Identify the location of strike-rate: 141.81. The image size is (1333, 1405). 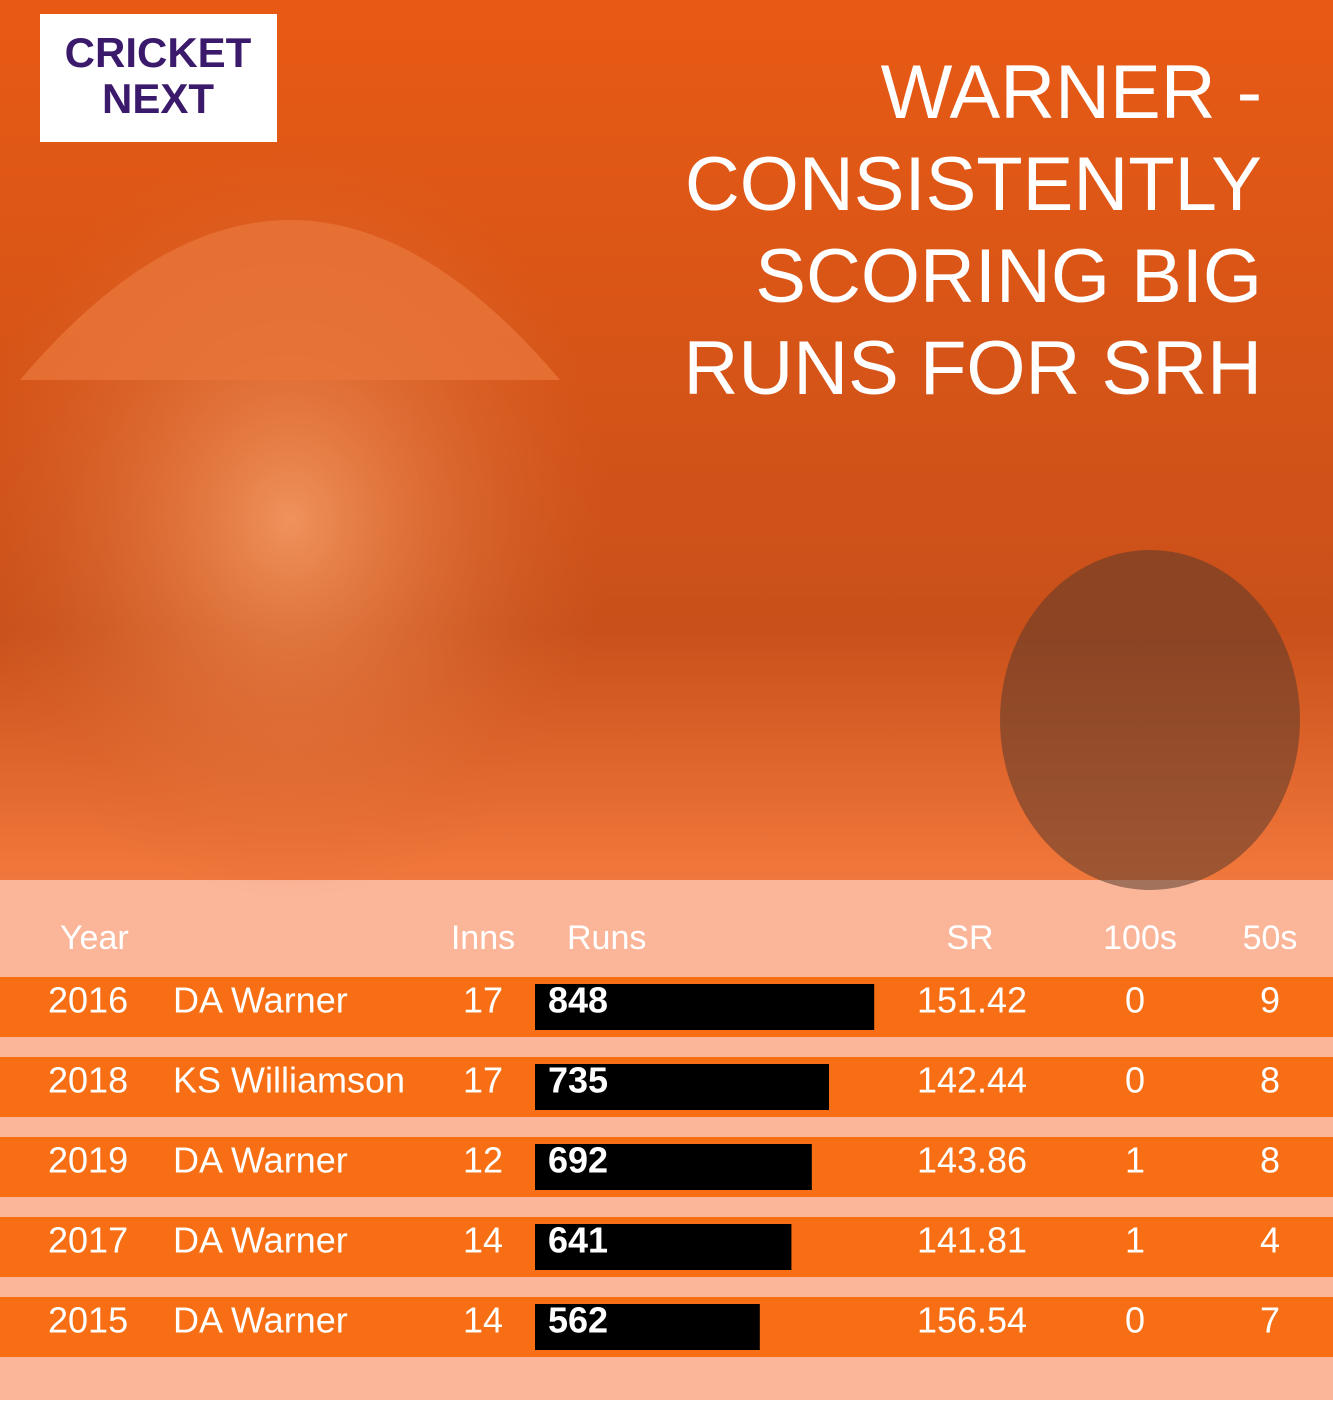
(972, 1240).